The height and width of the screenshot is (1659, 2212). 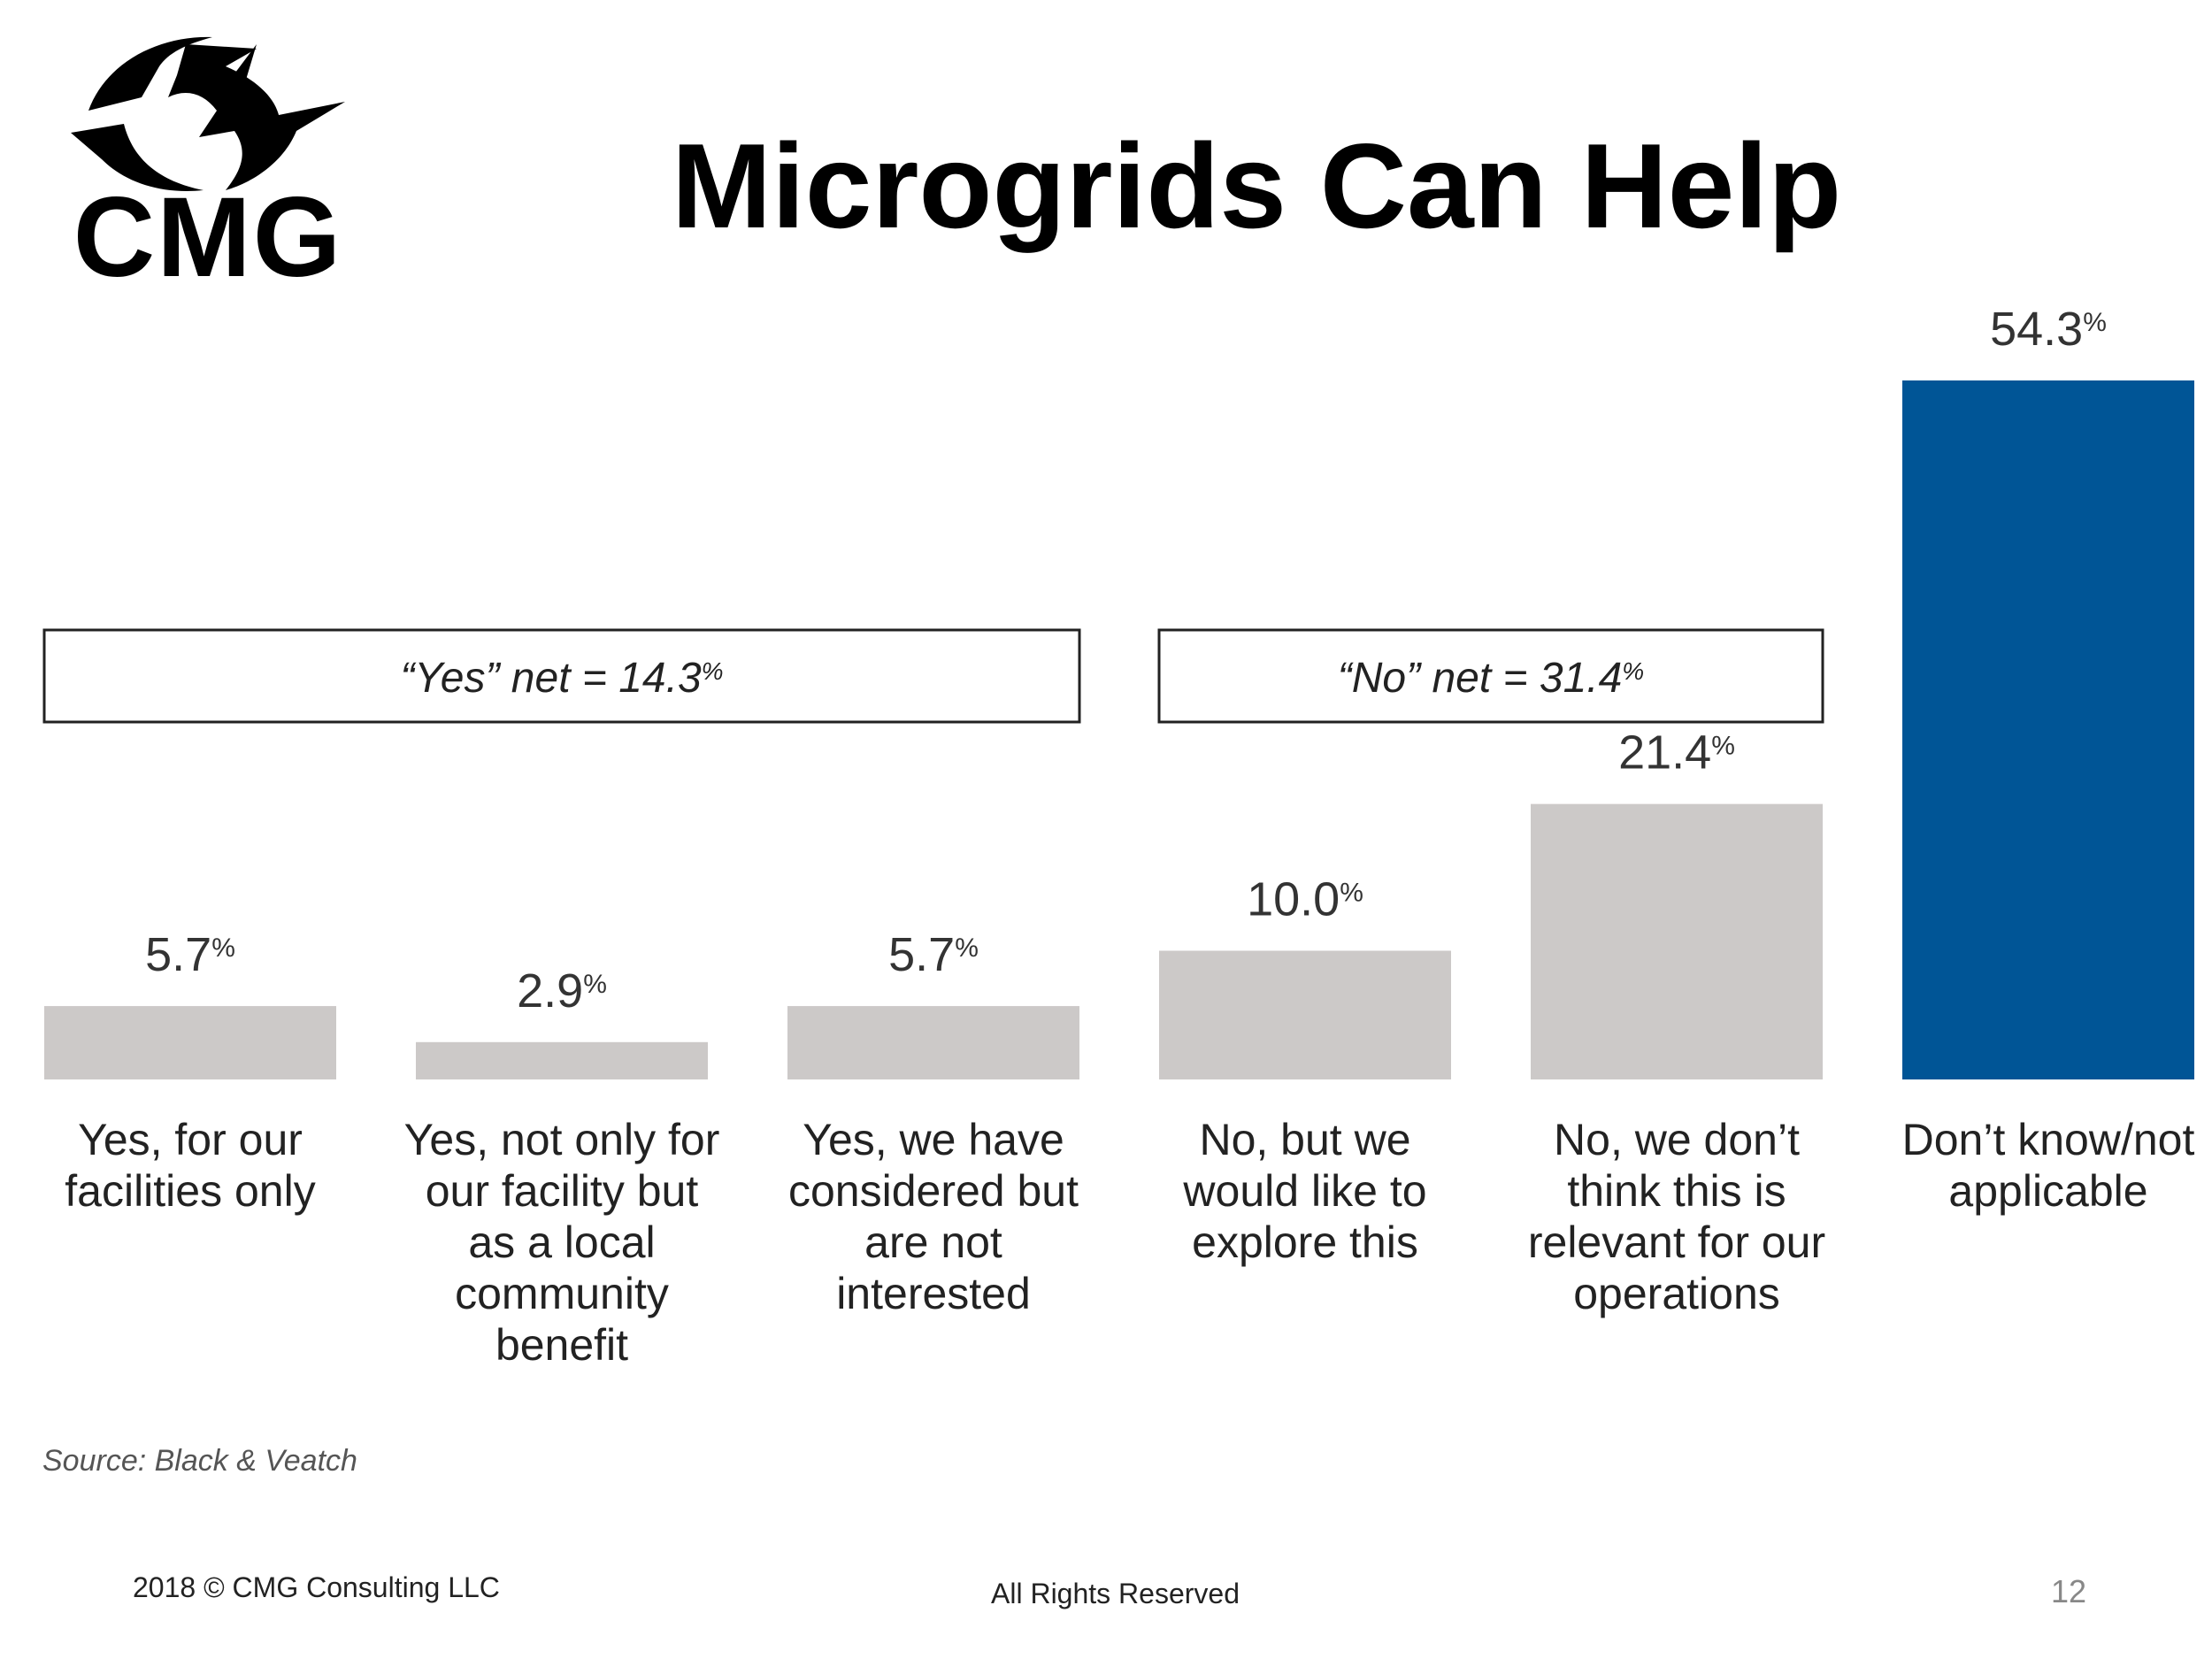 I want to click on footer-rights: All Rights Reserved, so click(x=1115, y=1593).